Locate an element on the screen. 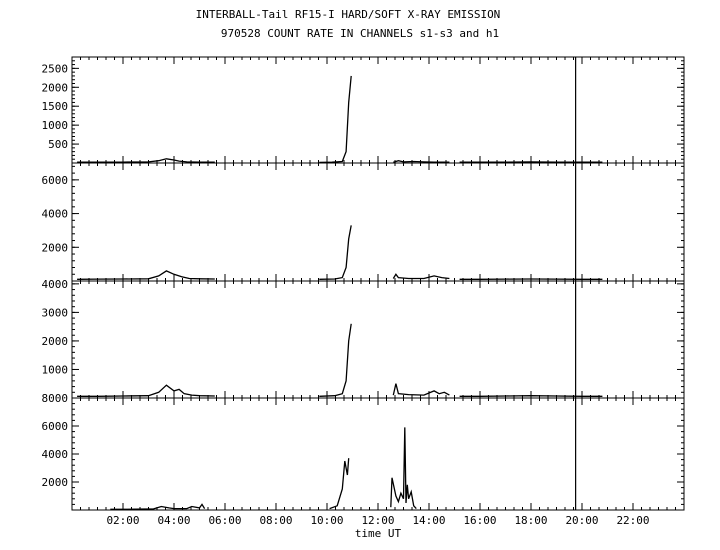 The image size is (720, 550). y-tick-label-s2: 4000 is located at coordinates (55, 214).